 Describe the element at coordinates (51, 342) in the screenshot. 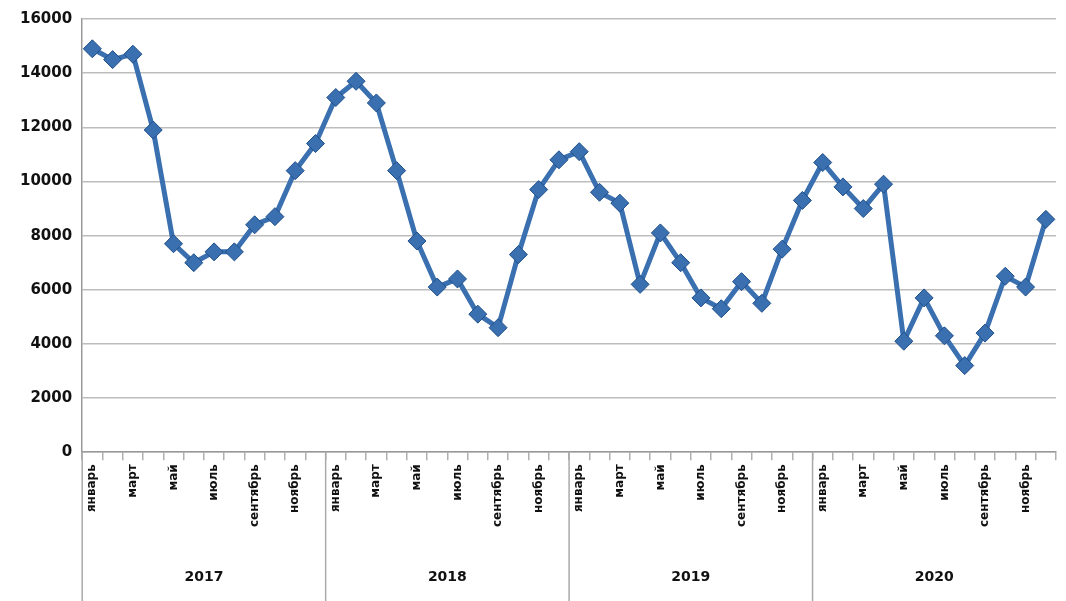

I see `y-tick-label: 4000` at that location.